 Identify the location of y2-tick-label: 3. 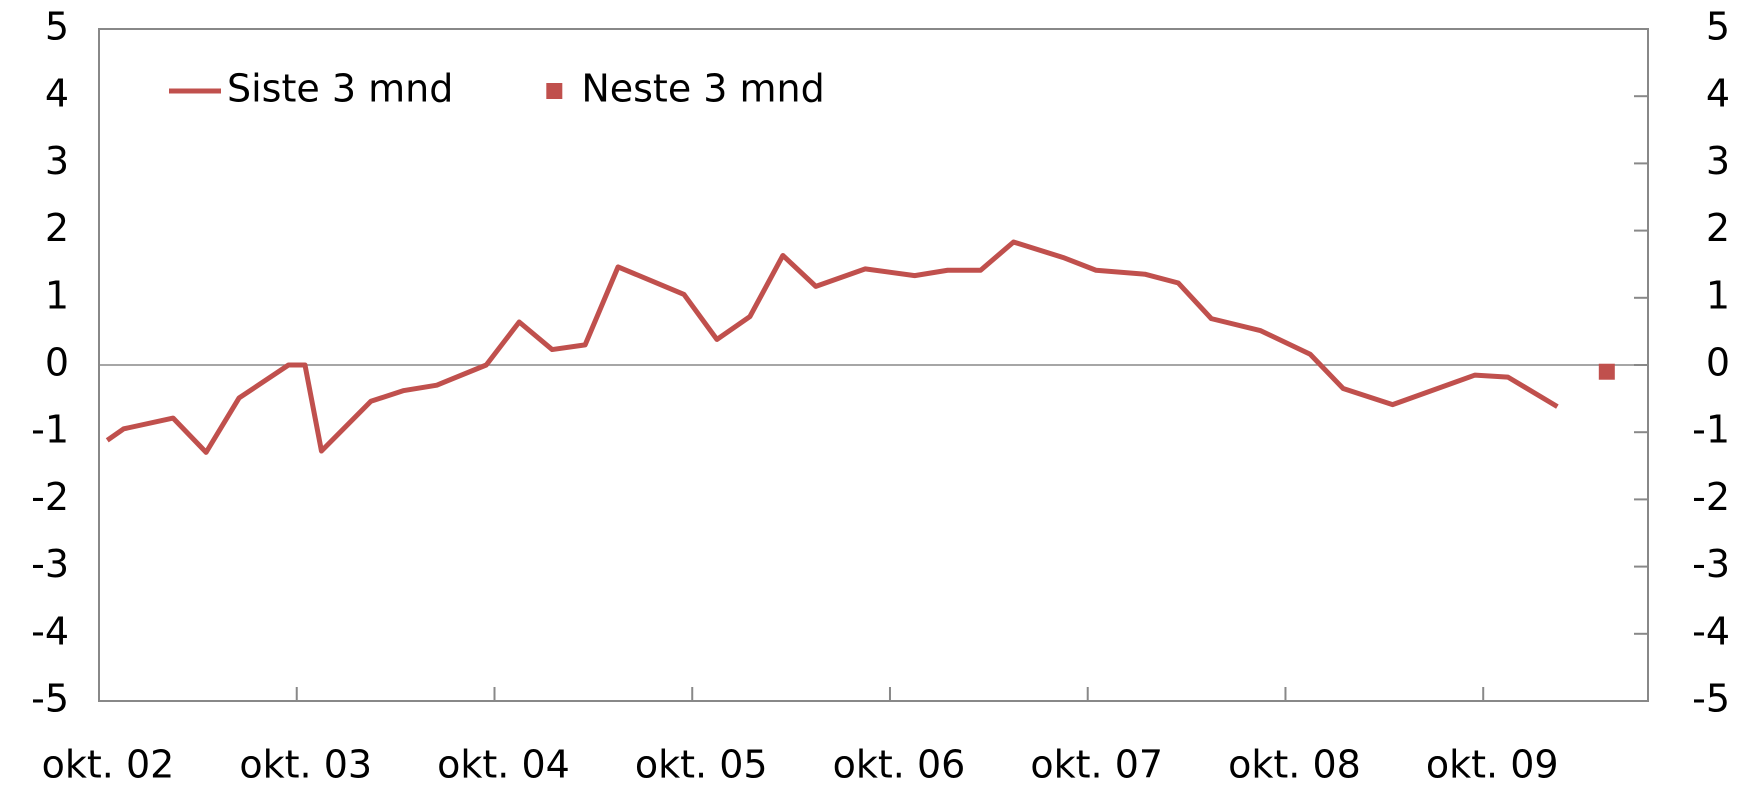
(1718, 161).